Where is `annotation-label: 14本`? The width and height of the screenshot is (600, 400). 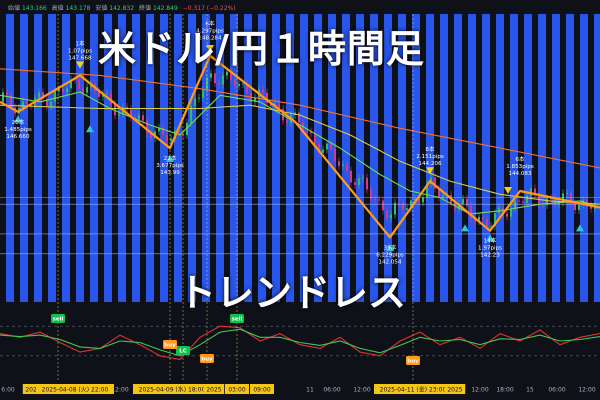
annotation-label: 14本 is located at coordinates (490, 241).